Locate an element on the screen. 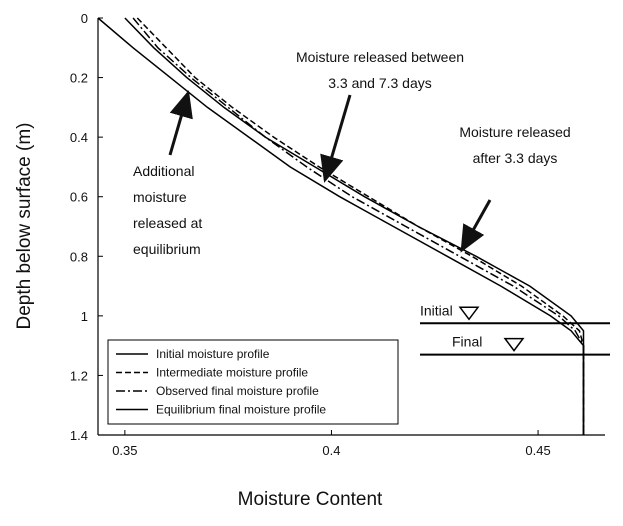 This screenshot has height=526, width=623. y-tick-label: 1.4 is located at coordinates (79, 435).